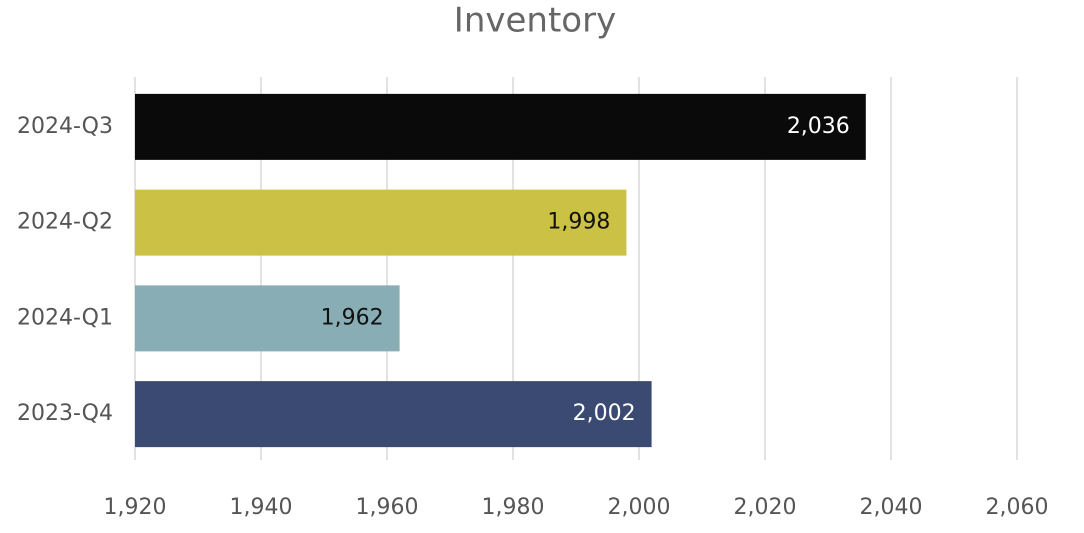 This screenshot has height=533, width=1084. I want to click on y-tick-label: 2024-Q1, so click(65, 317).